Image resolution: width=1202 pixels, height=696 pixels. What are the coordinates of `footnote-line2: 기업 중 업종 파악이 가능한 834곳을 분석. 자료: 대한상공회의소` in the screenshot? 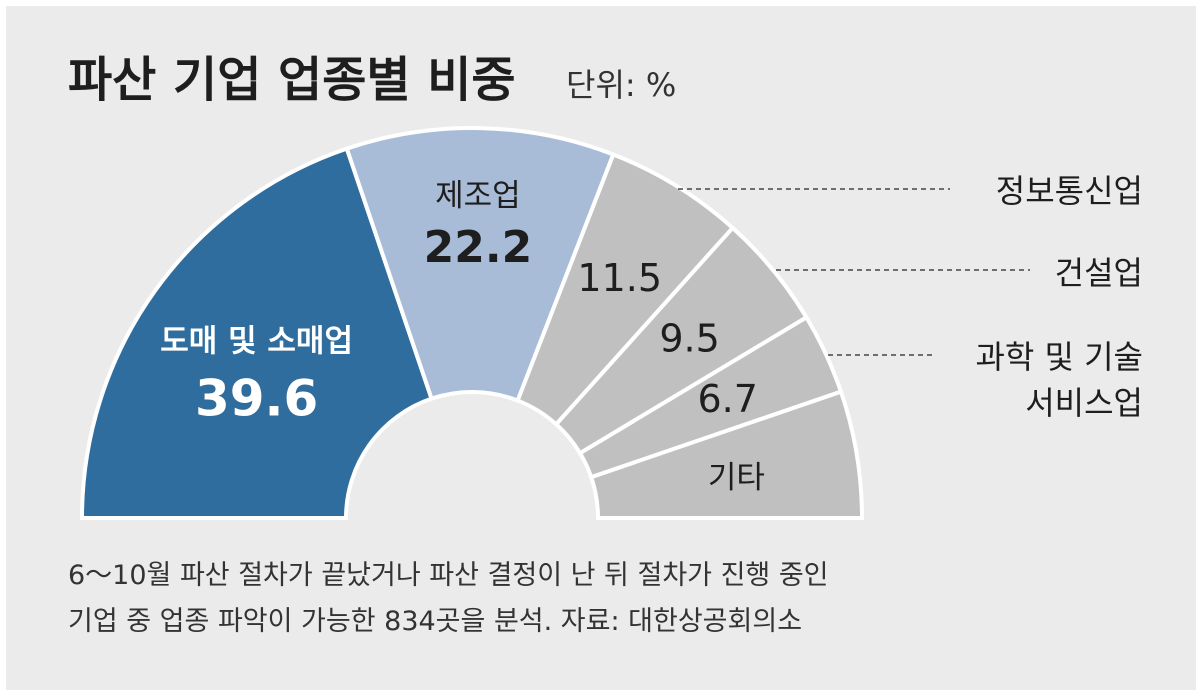 It's located at (435, 621).